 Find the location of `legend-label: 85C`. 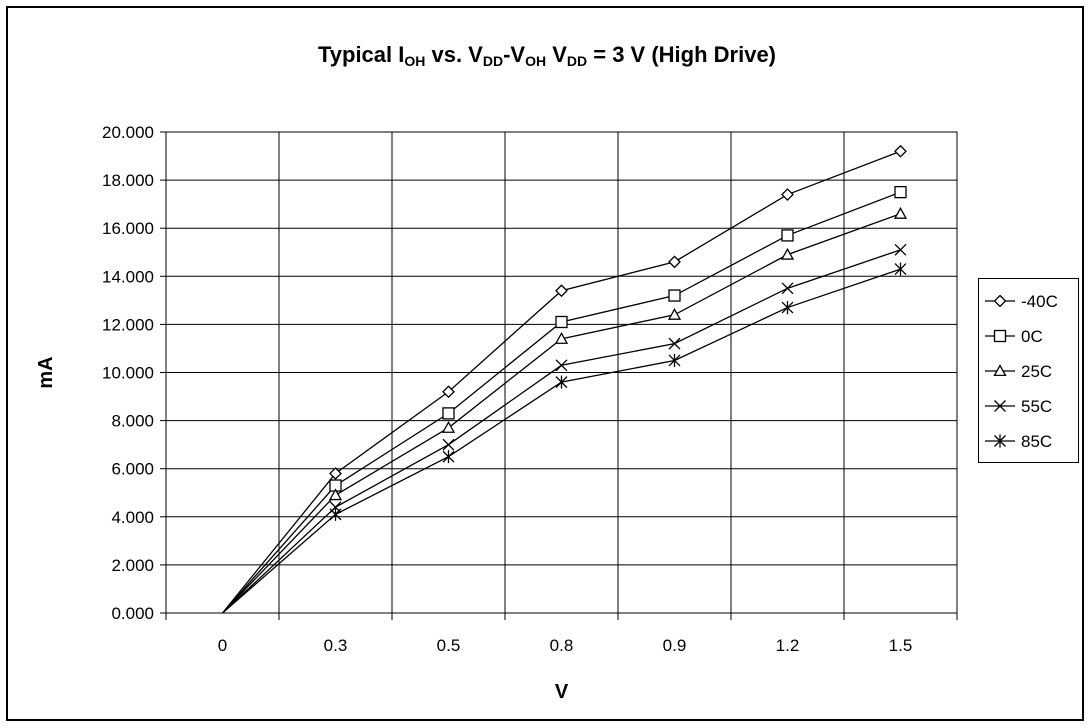

legend-label: 85C is located at coordinates (1036, 441).